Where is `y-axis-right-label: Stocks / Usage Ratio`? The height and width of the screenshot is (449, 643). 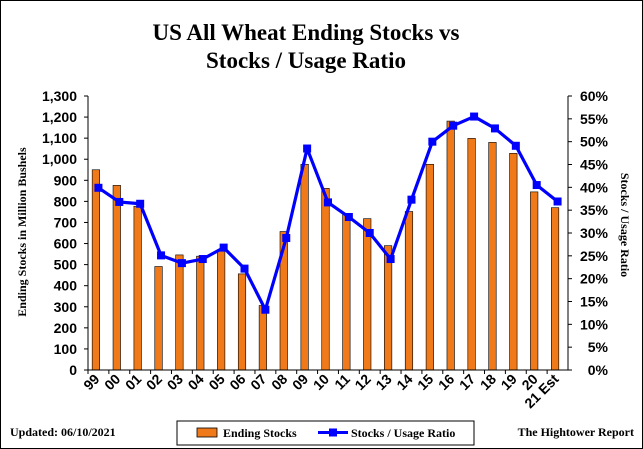
y-axis-right-label: Stocks / Usage Ratio is located at coordinates (625, 225).